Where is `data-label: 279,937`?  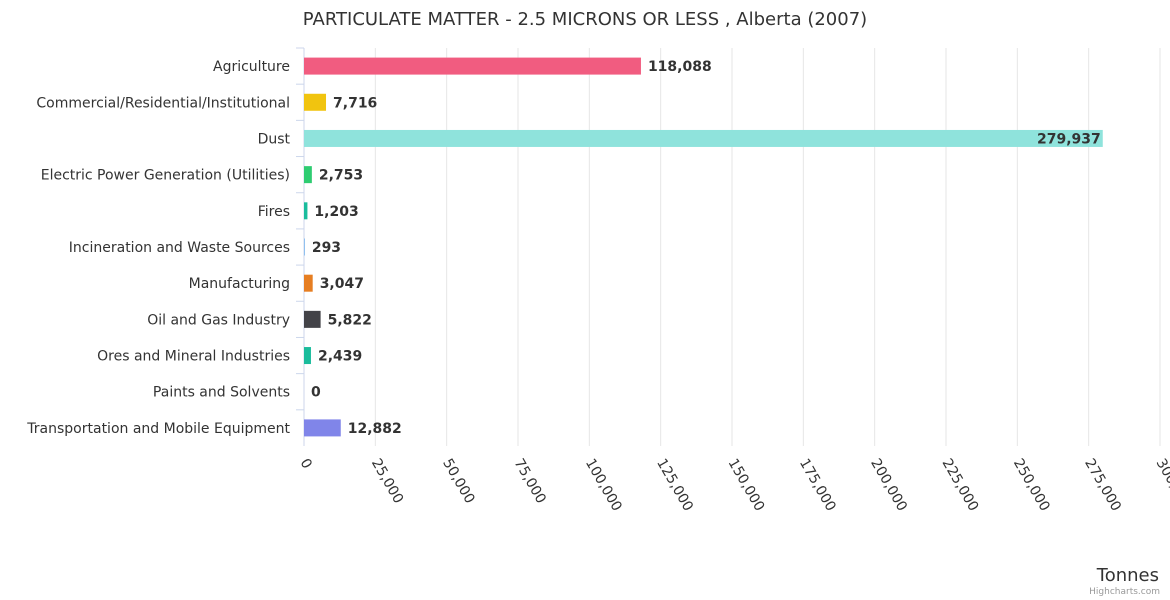
data-label: 279,937 is located at coordinates (1069, 139).